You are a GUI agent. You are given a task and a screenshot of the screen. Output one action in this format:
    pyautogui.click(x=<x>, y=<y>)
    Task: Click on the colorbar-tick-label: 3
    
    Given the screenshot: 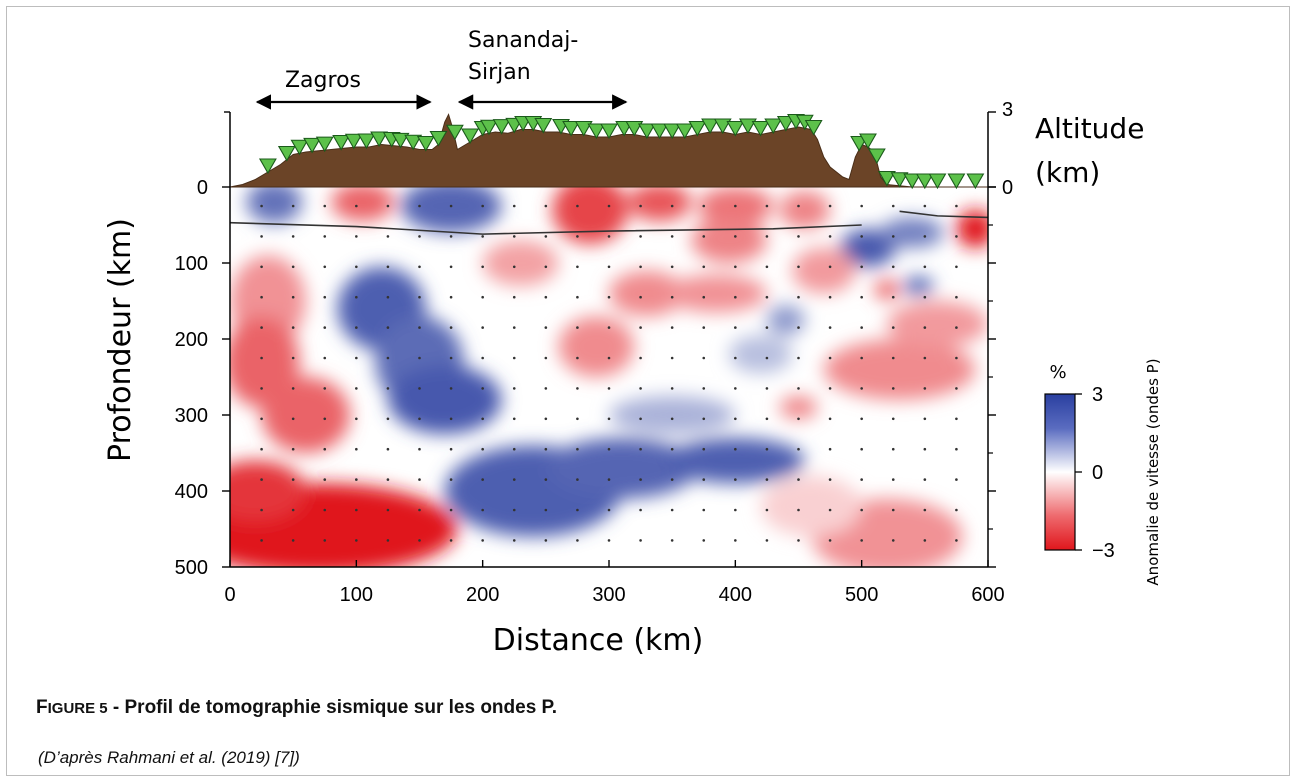 What is the action you would take?
    pyautogui.click(x=1097, y=395)
    